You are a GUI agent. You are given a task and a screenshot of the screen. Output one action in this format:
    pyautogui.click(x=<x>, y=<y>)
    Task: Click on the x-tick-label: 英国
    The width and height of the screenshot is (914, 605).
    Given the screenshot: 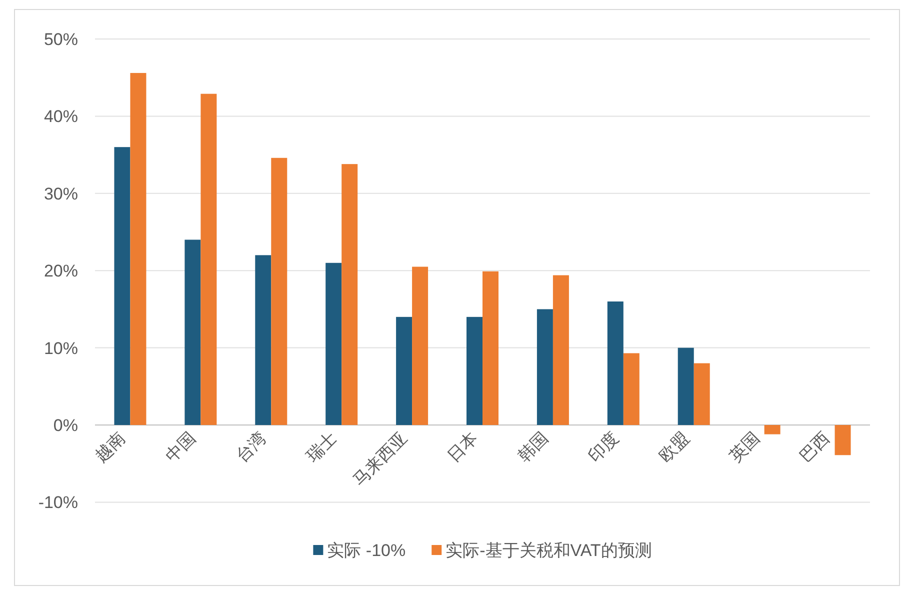 What is the action you would take?
    pyautogui.click(x=745, y=447)
    